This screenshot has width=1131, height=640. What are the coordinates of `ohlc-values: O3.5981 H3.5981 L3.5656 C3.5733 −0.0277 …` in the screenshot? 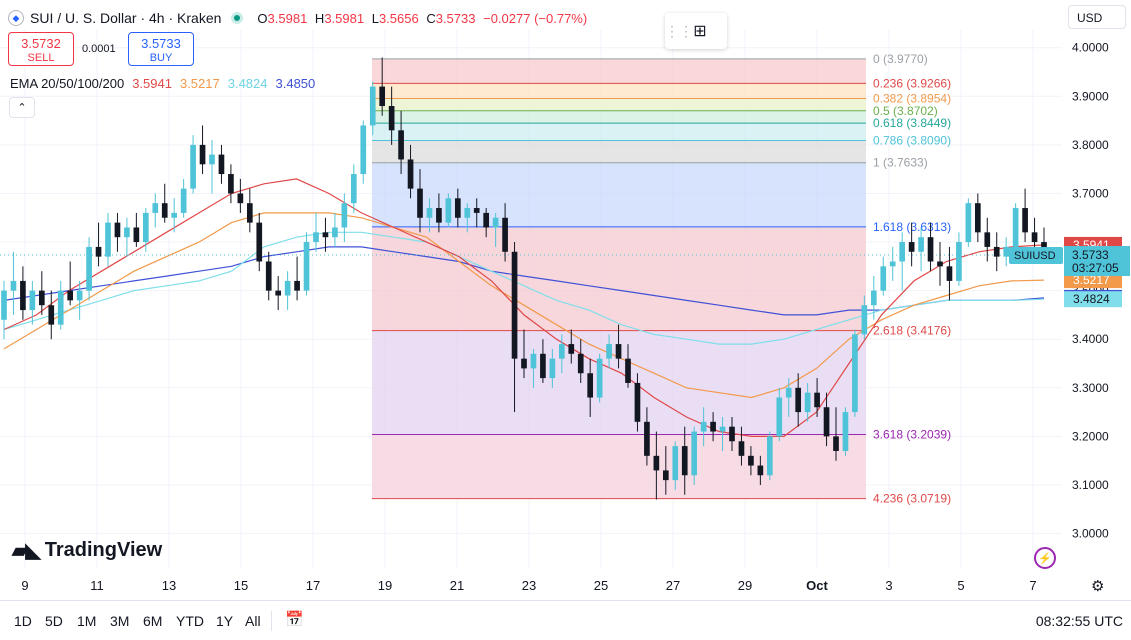 It's located at (420, 18).